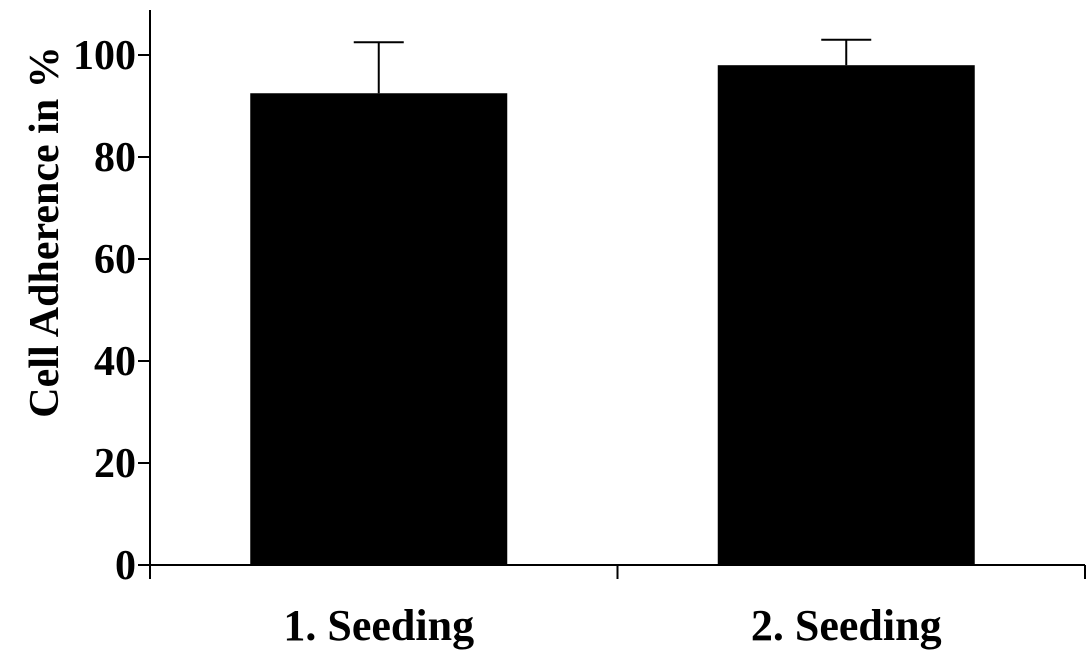 This screenshot has width=1091, height=657. I want to click on y-tick-label: 40, so click(115, 362).